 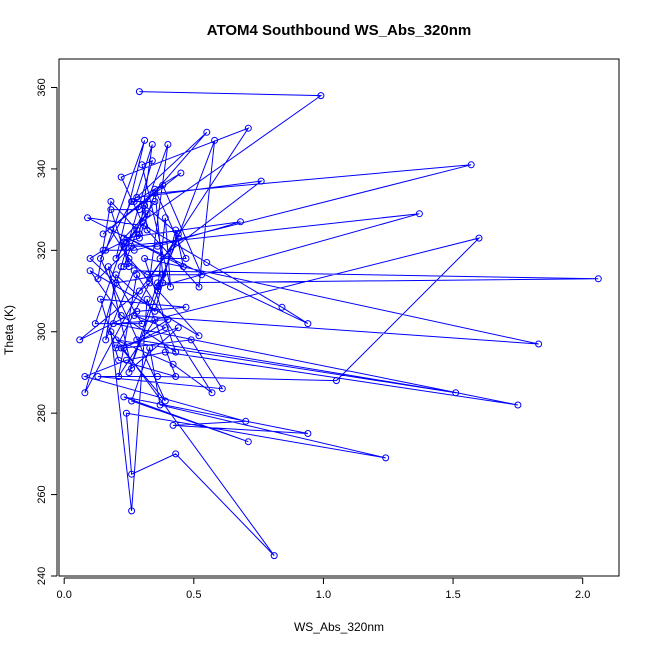 What do you see at coordinates (42, 87) in the screenshot?
I see `y-tick-label: 360` at bounding box center [42, 87].